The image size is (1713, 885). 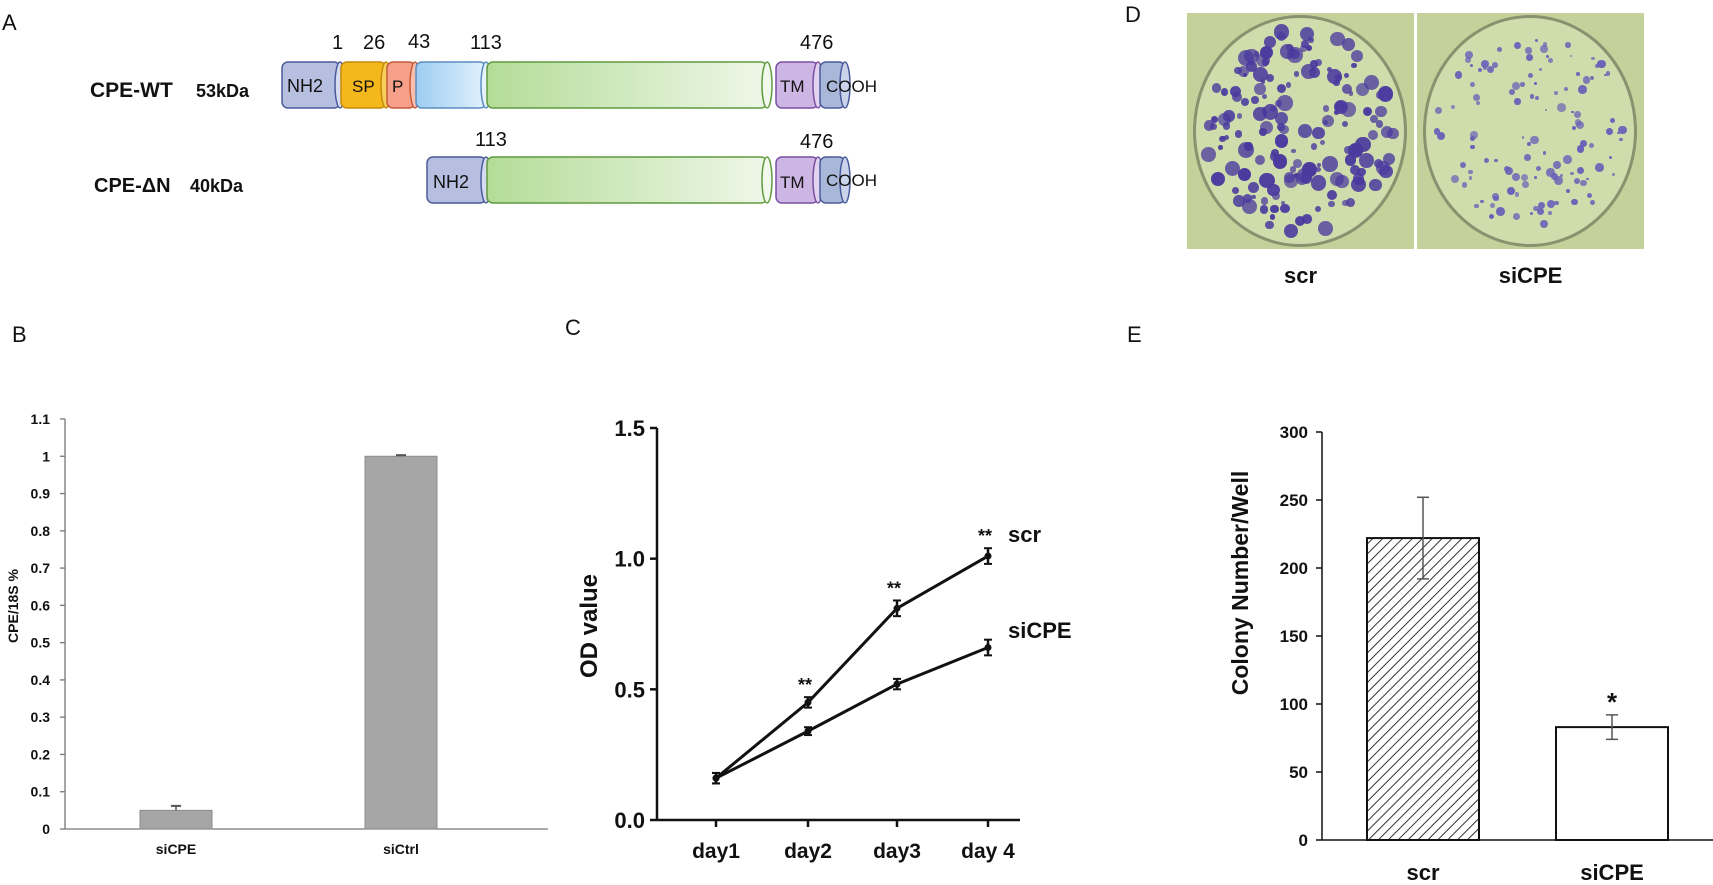 What do you see at coordinates (629, 559) in the screenshot?
I see `panel-c-ytick-label: 1.0` at bounding box center [629, 559].